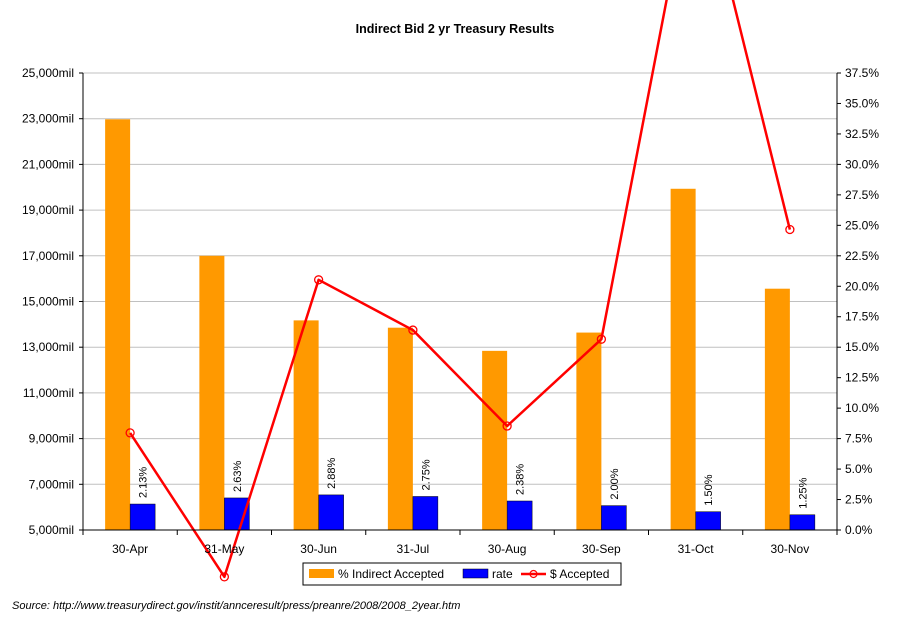 The width and height of the screenshot is (911, 624). I want to click on left-axis-tick-label: 25,000mil, so click(48, 73).